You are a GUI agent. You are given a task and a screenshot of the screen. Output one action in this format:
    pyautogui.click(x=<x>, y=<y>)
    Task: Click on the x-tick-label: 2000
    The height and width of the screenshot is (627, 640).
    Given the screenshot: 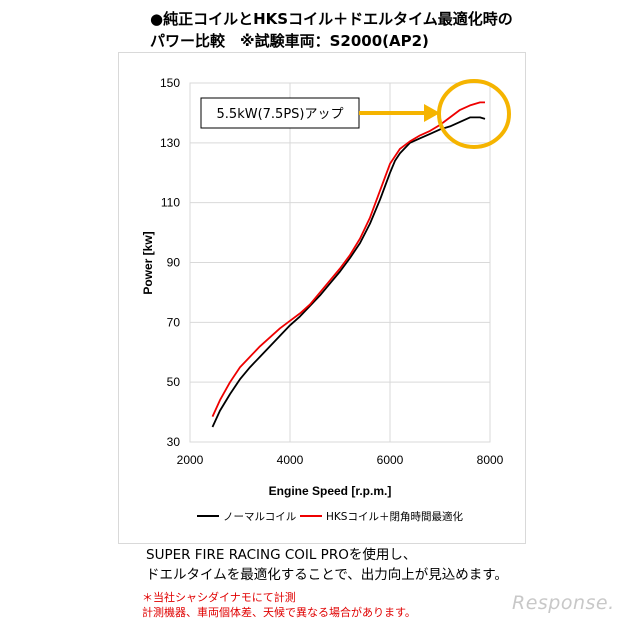 What is the action you would take?
    pyautogui.click(x=190, y=460)
    